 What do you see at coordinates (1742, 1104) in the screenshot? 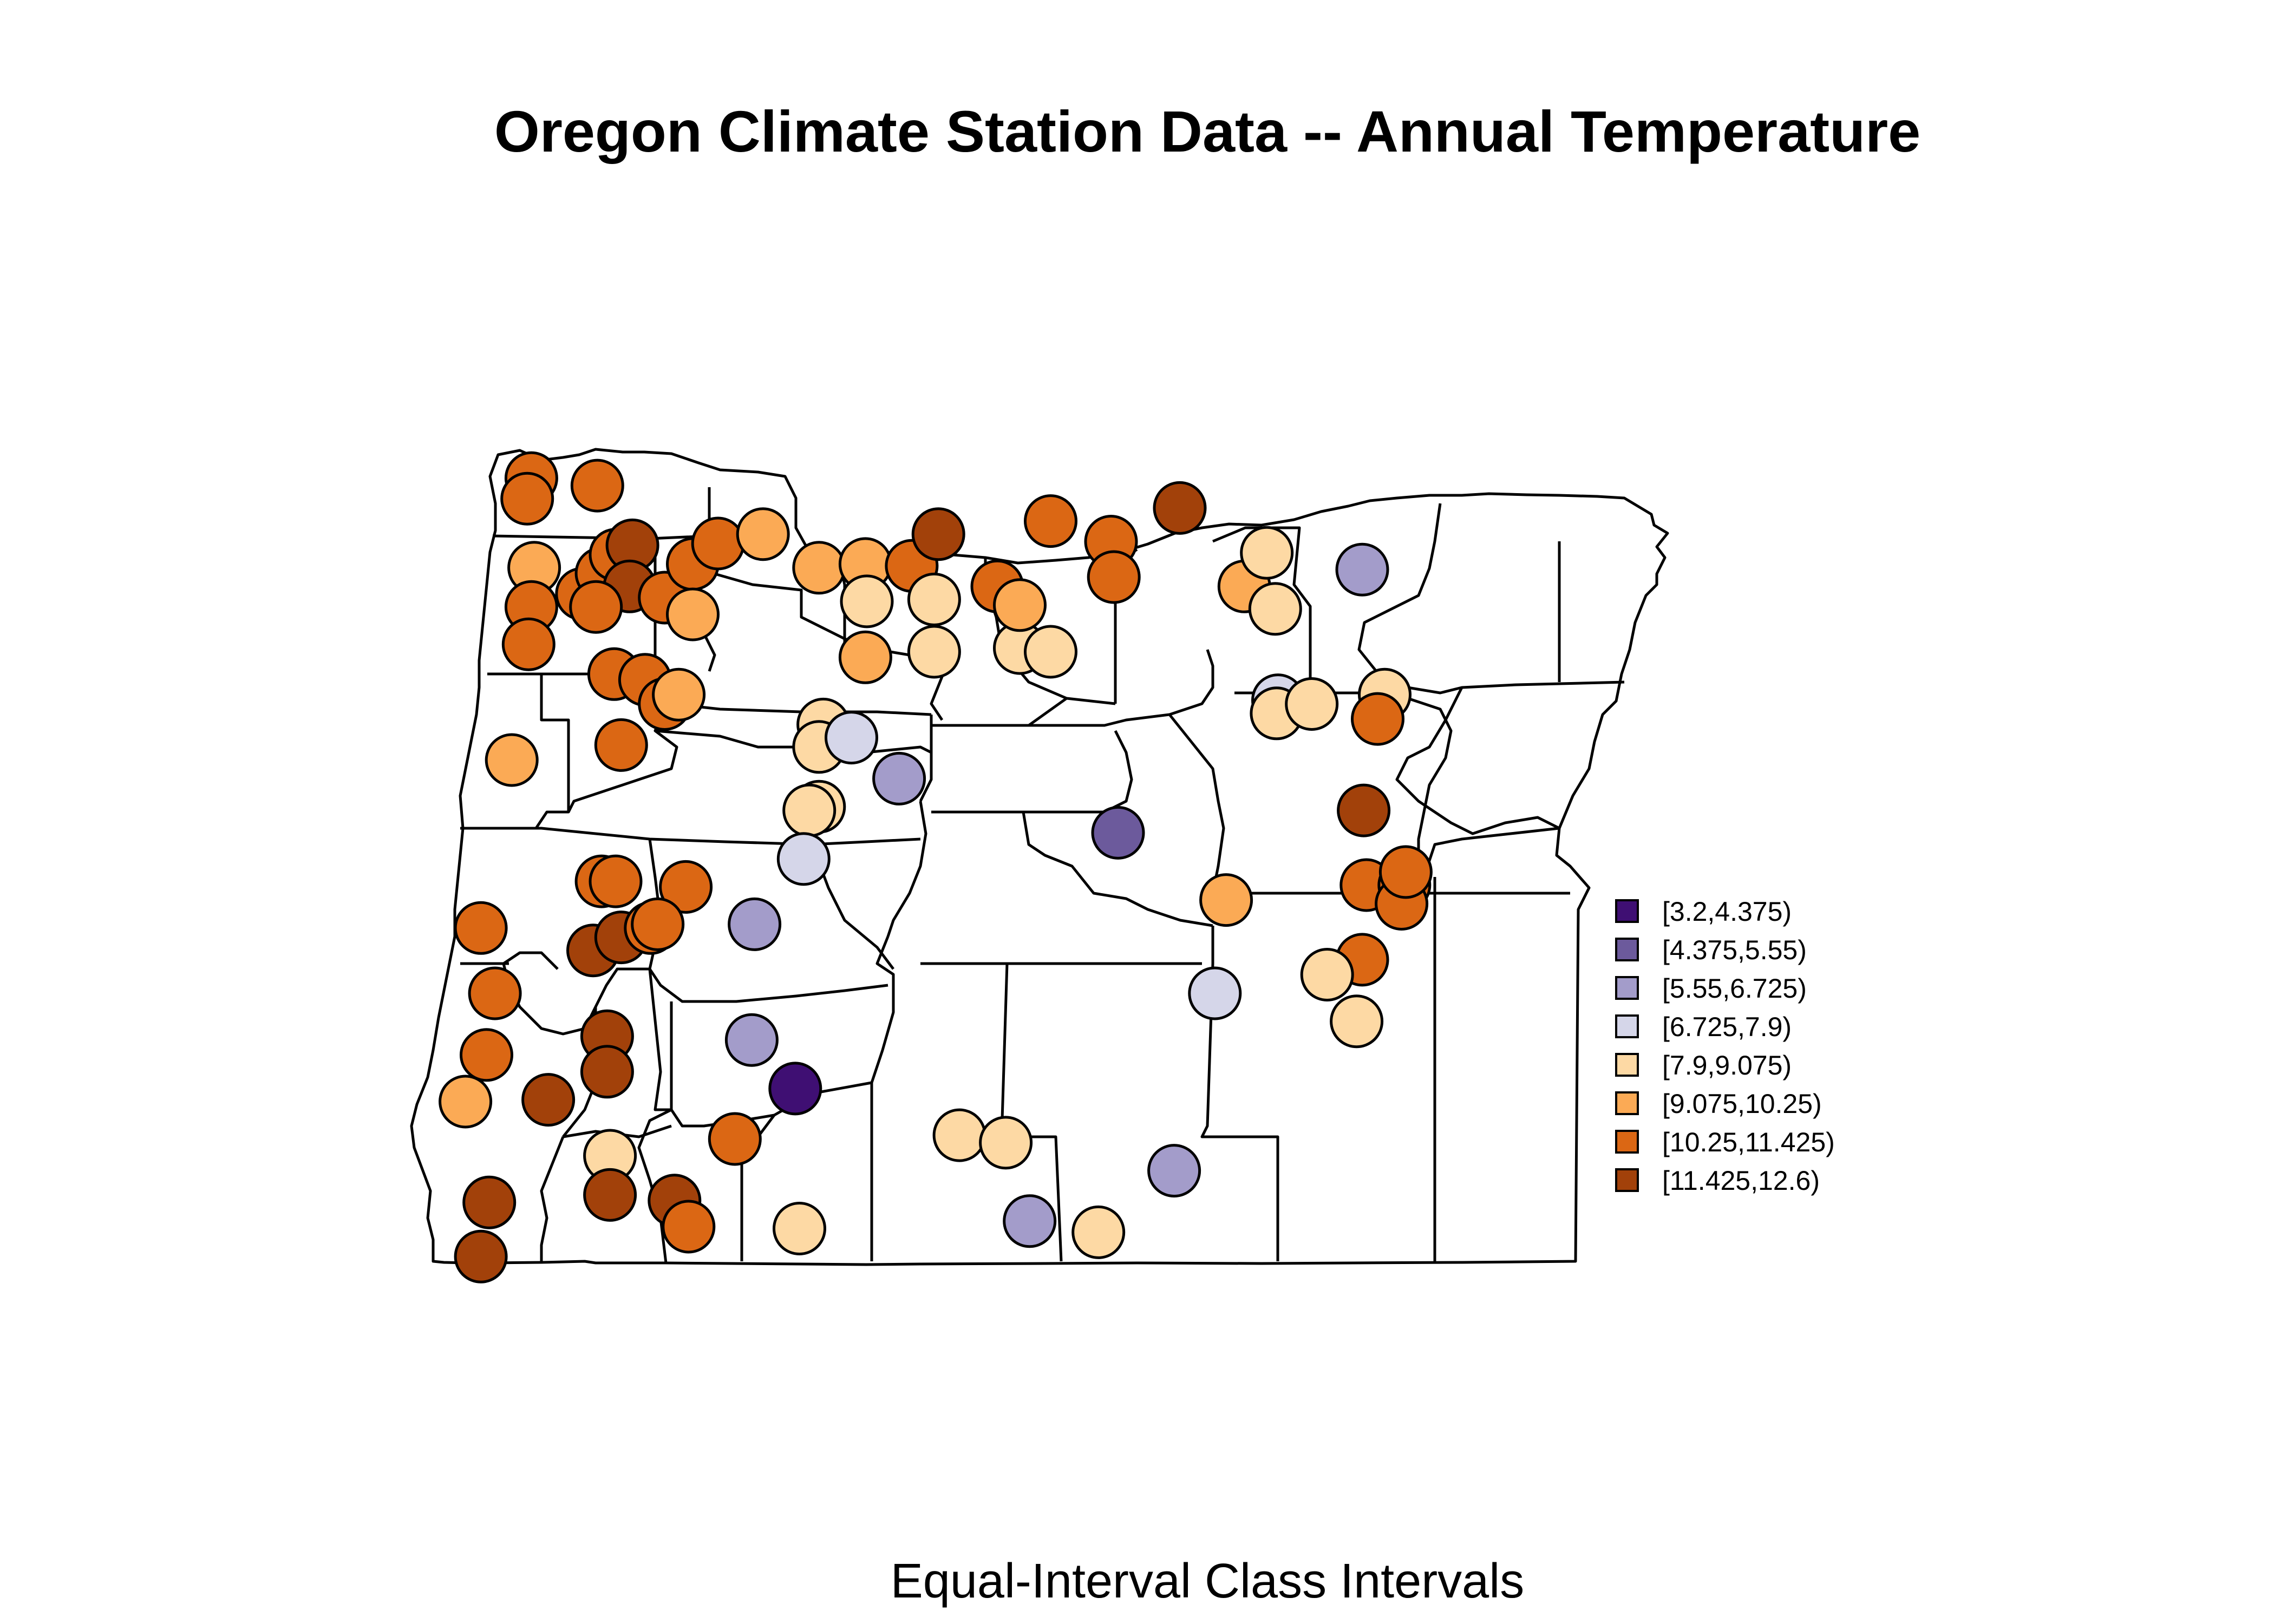
I see `legend-label: [9.075,10.25)` at bounding box center [1742, 1104].